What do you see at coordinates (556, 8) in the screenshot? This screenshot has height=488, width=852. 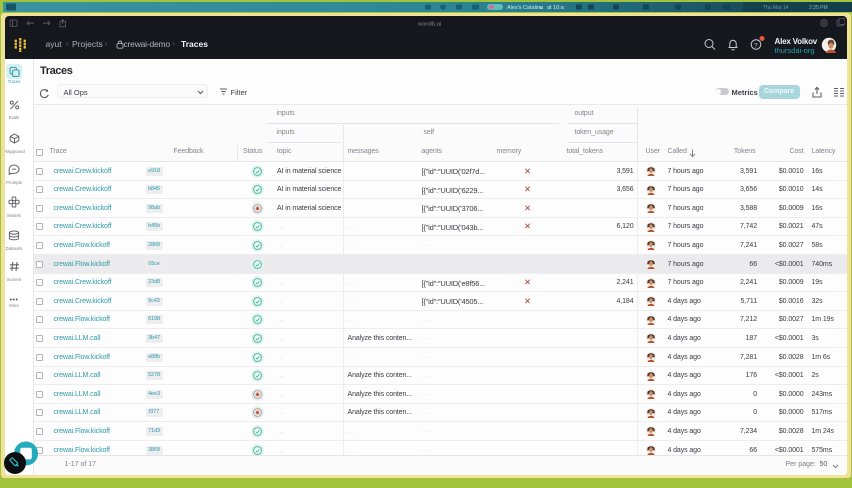 I see `svg-text: at 10:a` at bounding box center [556, 8].